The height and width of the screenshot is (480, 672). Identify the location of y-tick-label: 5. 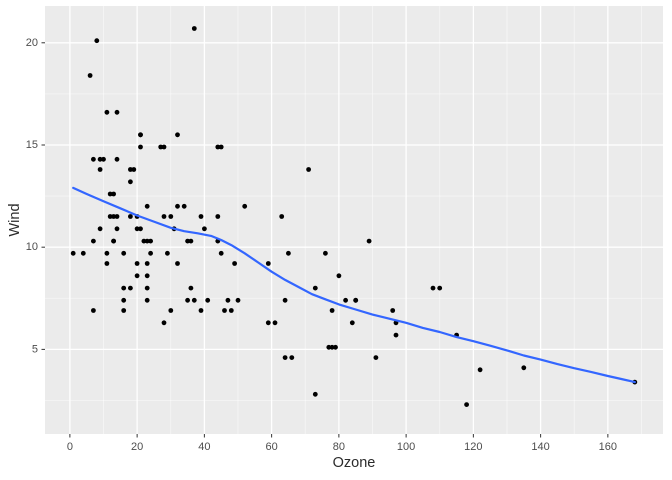
(35, 349).